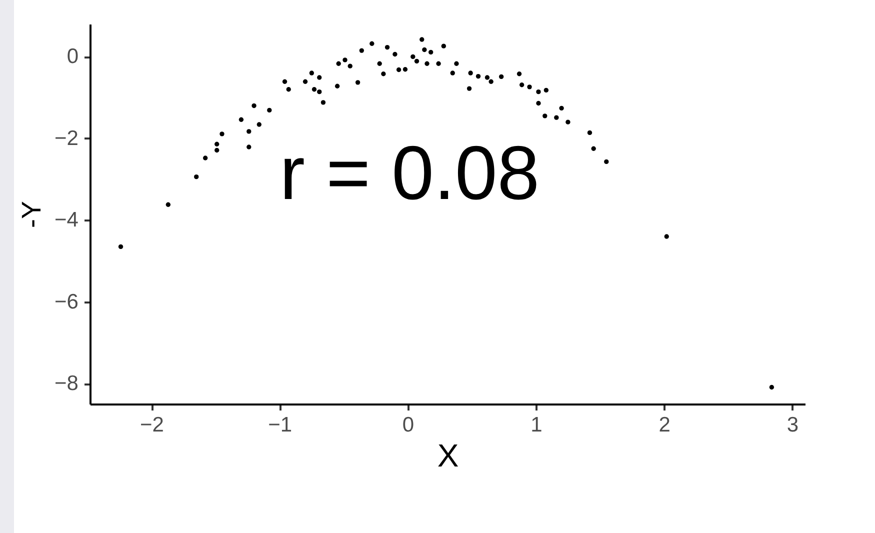  Describe the element at coordinates (66, 220) in the screenshot. I see `y-tick-label: −4` at that location.